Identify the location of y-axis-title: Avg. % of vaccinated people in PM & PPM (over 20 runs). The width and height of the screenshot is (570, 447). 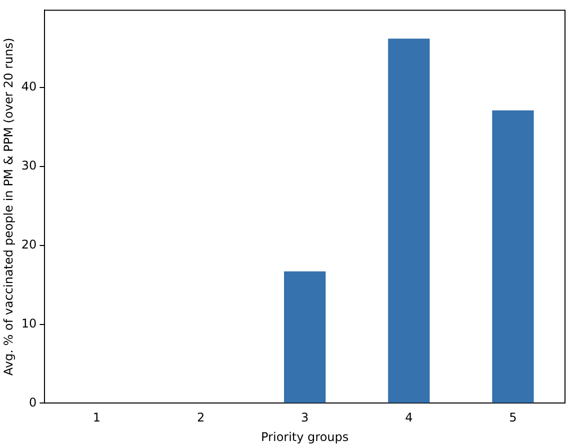
(8, 207).